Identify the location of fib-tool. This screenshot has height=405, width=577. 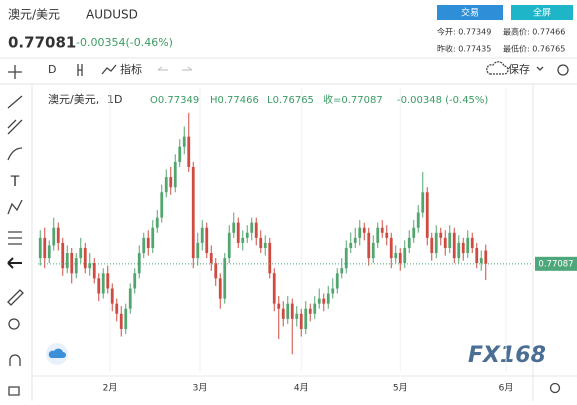
(15, 127).